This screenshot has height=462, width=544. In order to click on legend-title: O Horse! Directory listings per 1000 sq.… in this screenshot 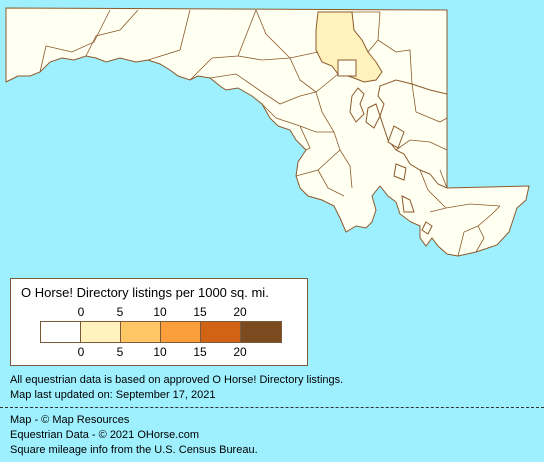, I will do `click(145, 292)`.